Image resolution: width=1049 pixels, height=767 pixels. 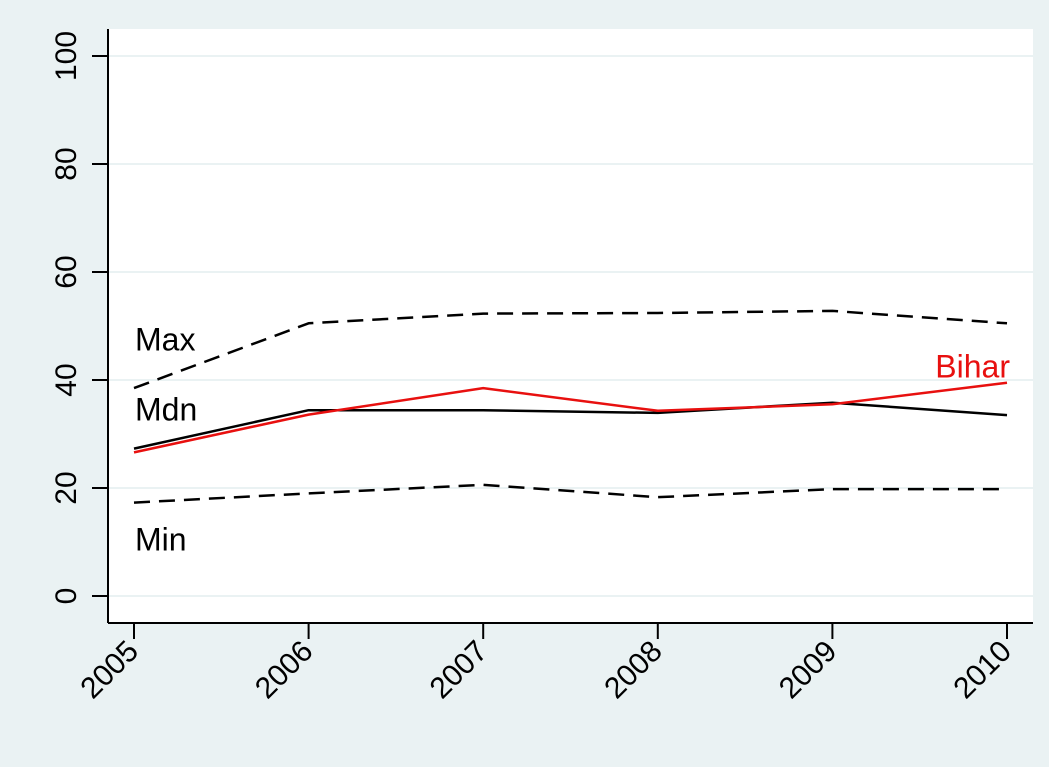 I want to click on series-line-min, so click(x=570, y=493).